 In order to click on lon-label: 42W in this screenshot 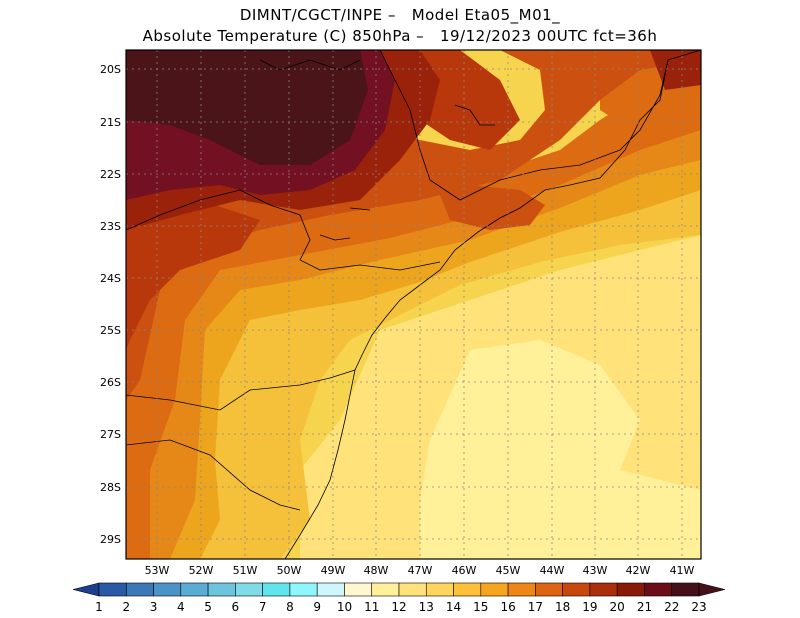, I will do `click(638, 570)`.